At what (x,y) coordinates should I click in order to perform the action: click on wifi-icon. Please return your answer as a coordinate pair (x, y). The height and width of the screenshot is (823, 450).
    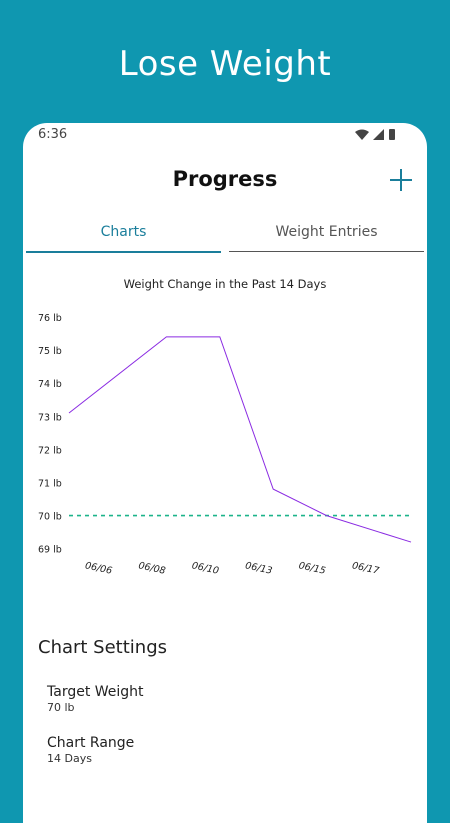
    Looking at the image, I should click on (362, 134).